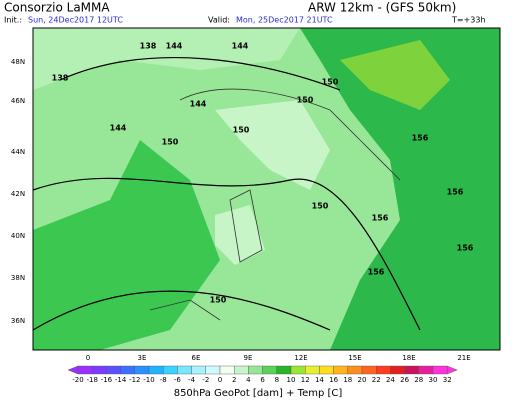 Image resolution: width=518 pixels, height=400 pixels. What do you see at coordinates (262, 380) in the screenshot?
I see `colorbar-label: 6` at bounding box center [262, 380].